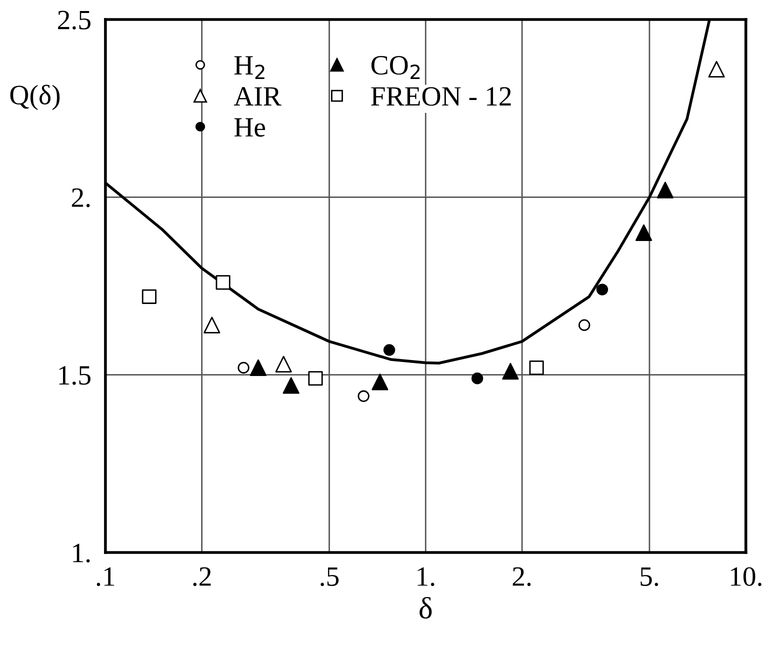  I want to click on y-tick-label: 1.5, so click(74, 375).